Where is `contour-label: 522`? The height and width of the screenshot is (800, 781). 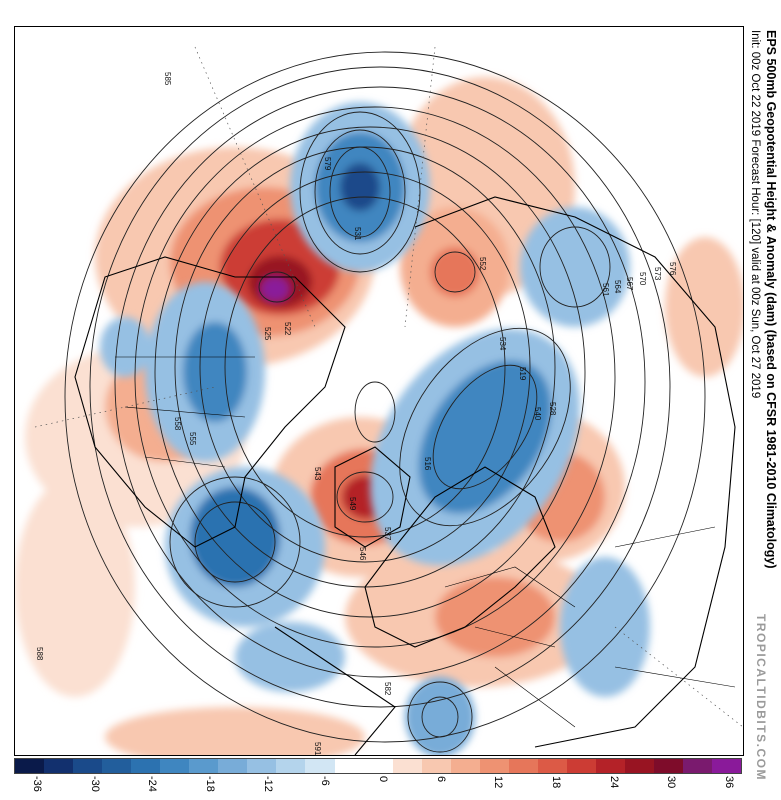 contour-label: 522 is located at coordinates (287, 329).